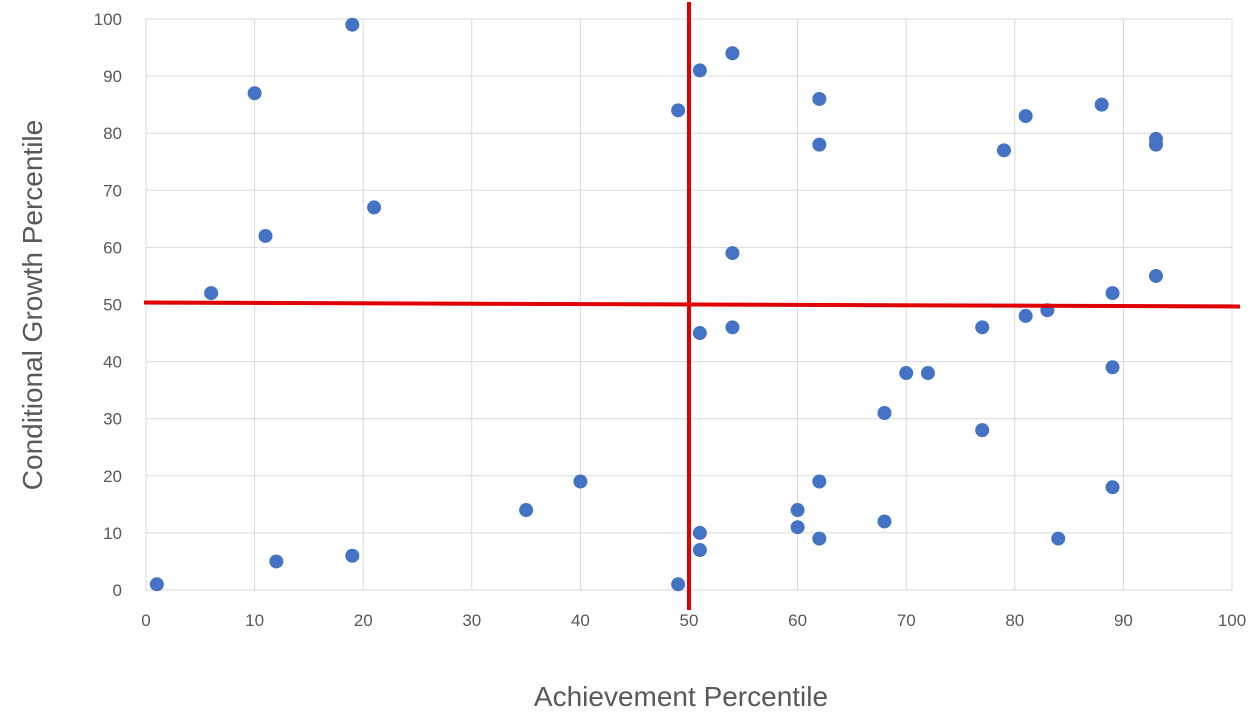  Describe the element at coordinates (112, 133) in the screenshot. I see `y-tick-label: 80` at that location.